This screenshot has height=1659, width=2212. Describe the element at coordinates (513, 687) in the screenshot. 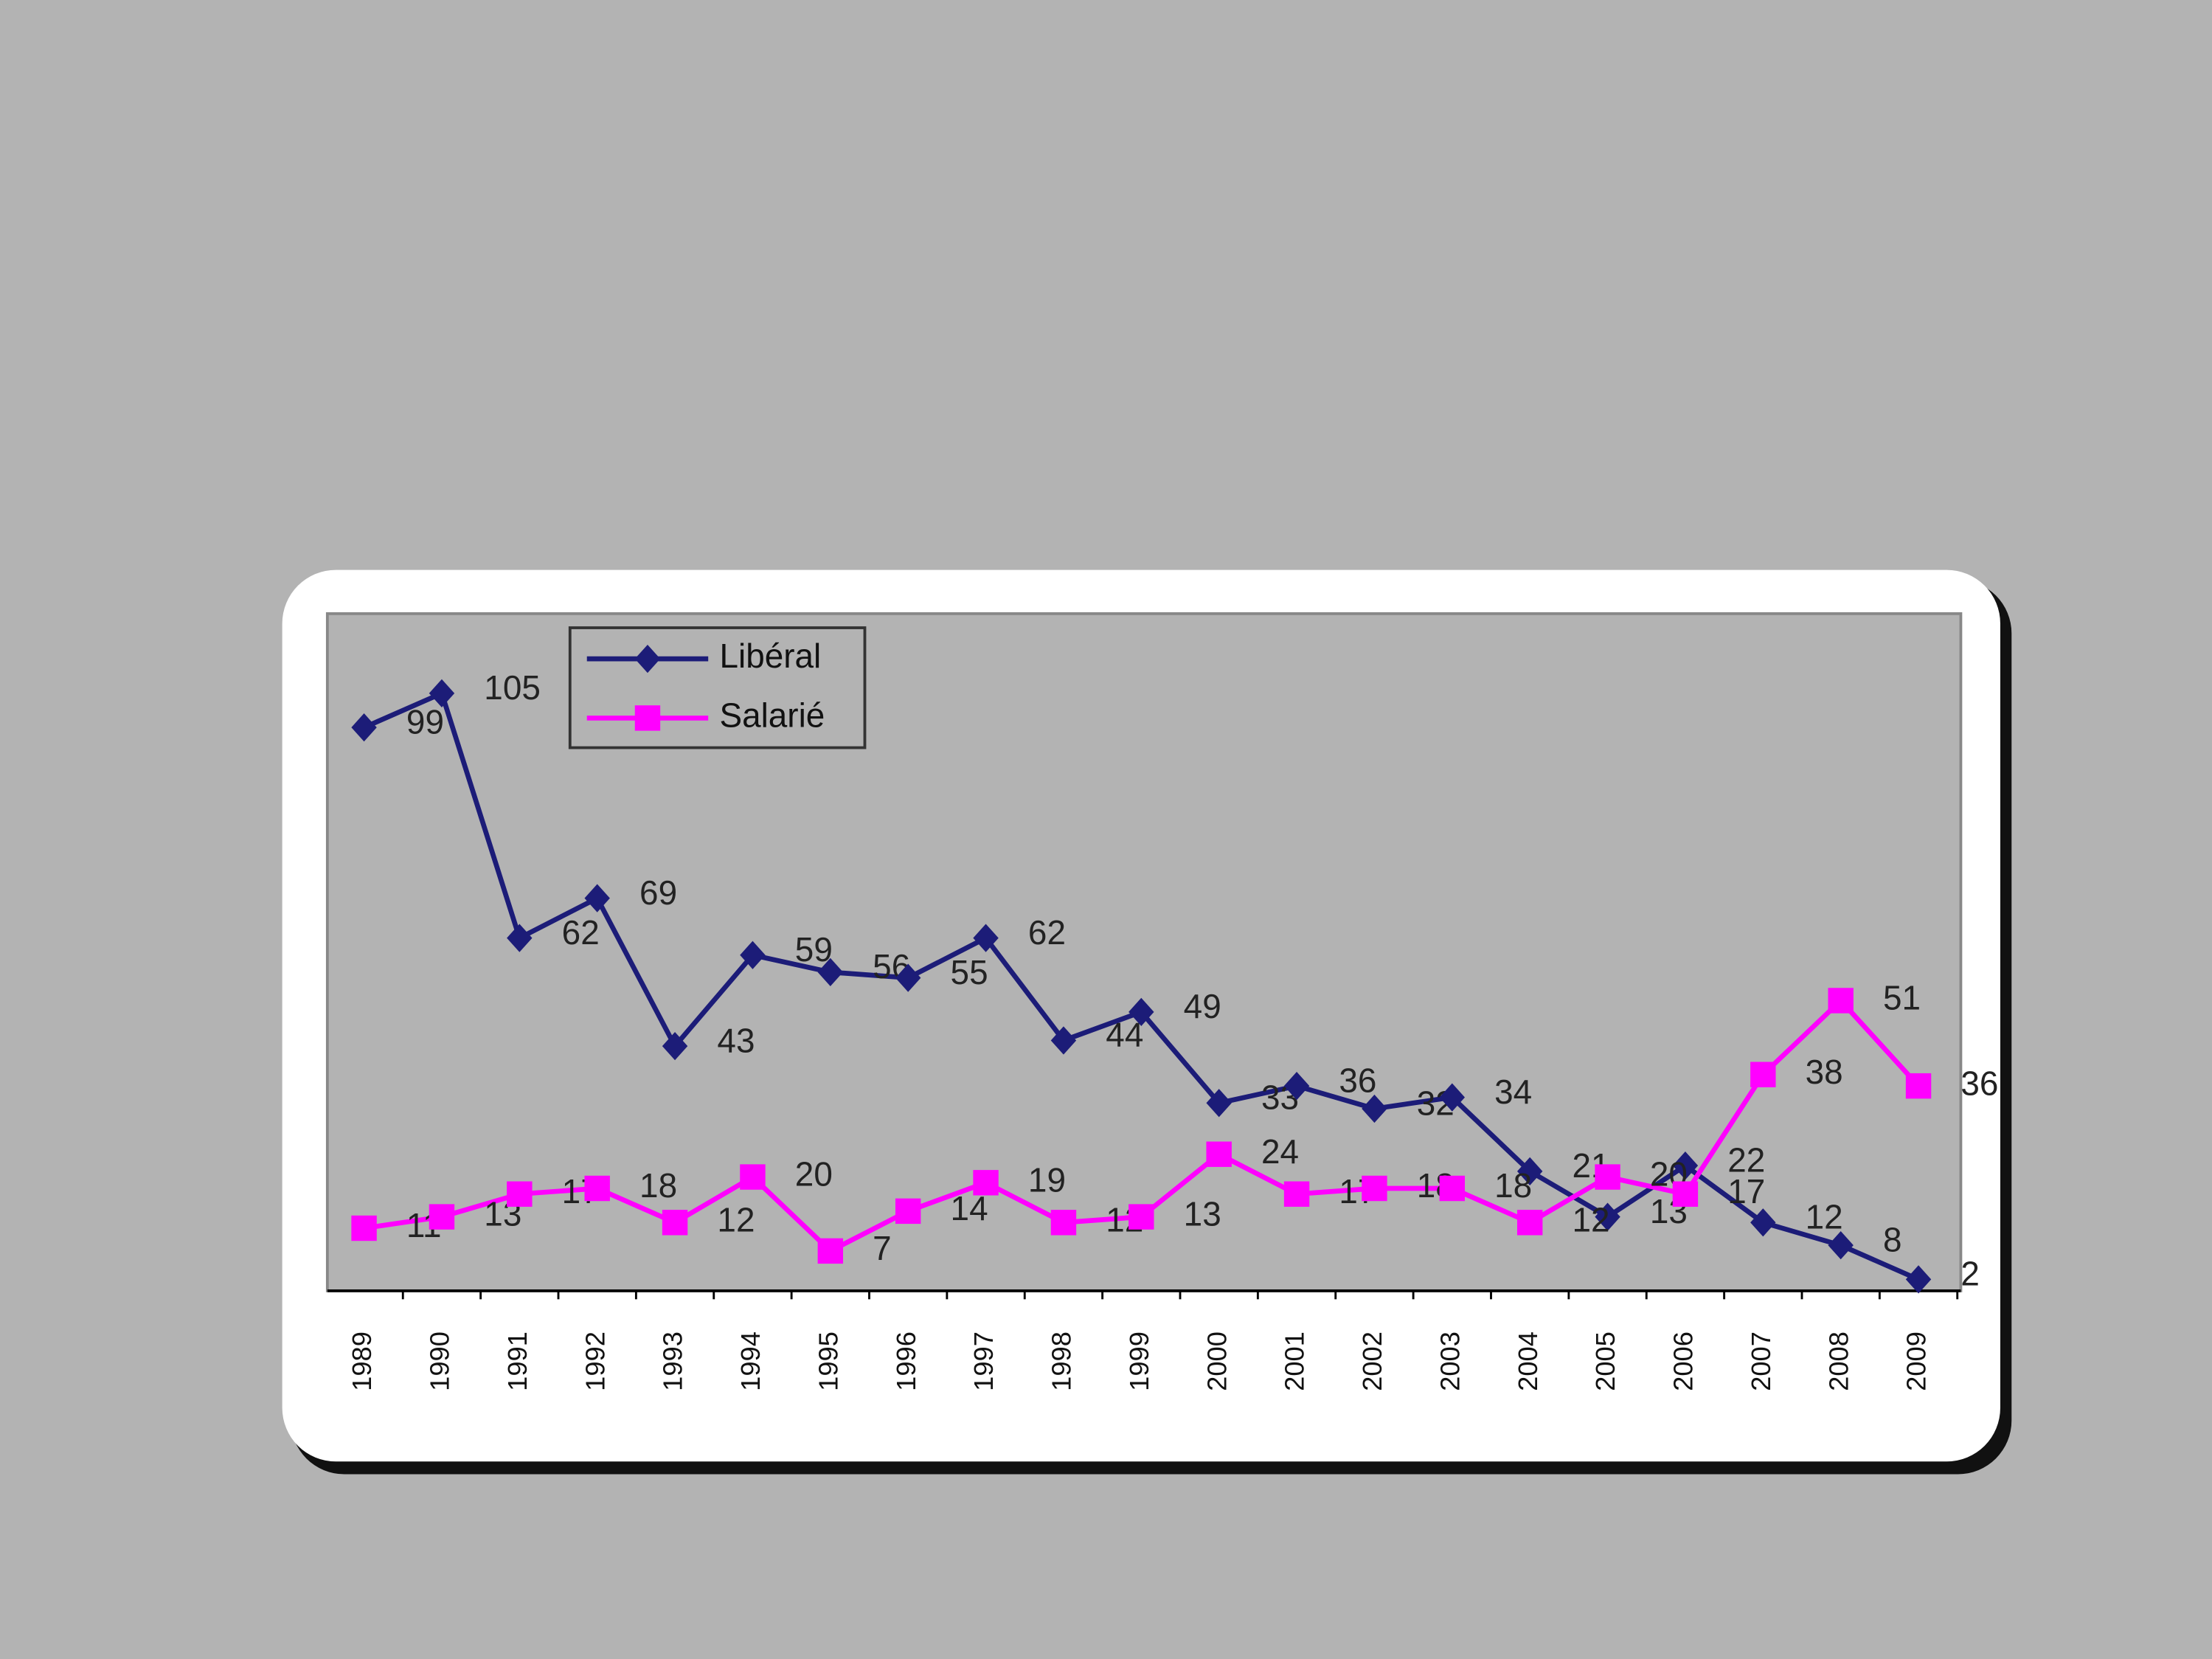

I see `data-label: 105` at that location.